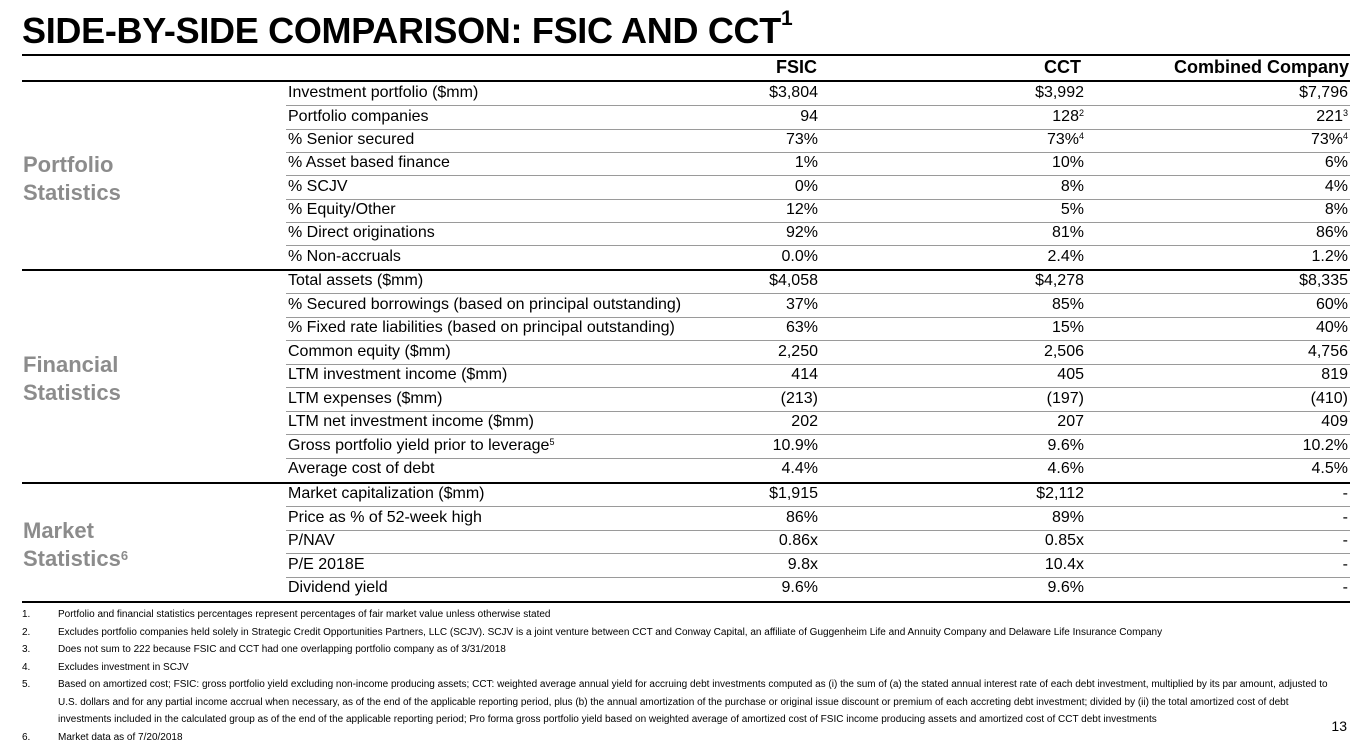  What do you see at coordinates (801, 232) in the screenshot?
I see `fsic-value: 92%` at bounding box center [801, 232].